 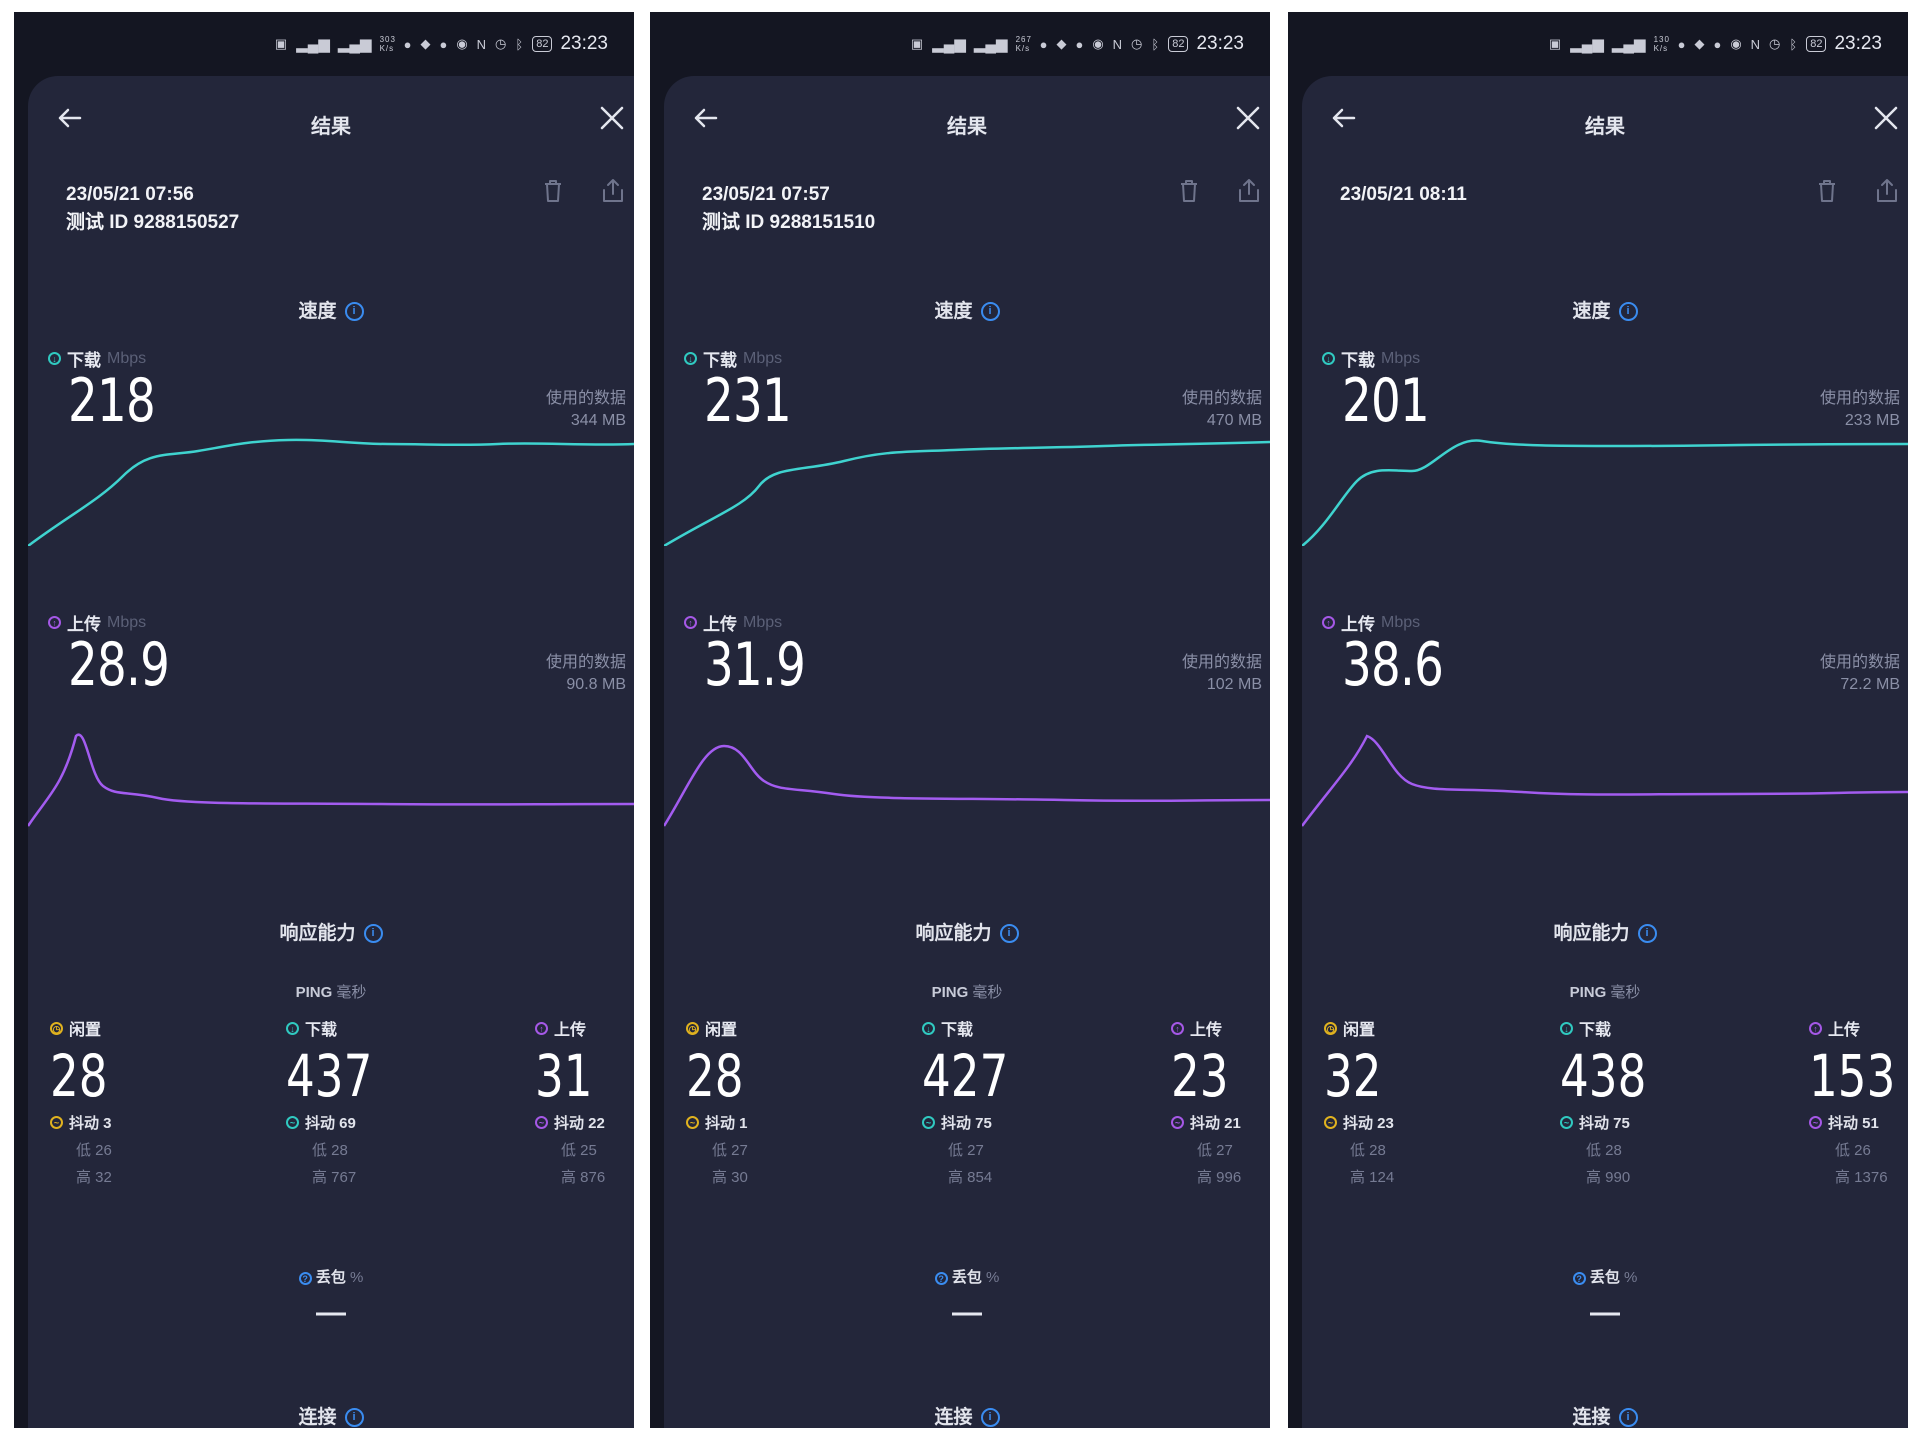 I want to click on ping-download-high: 高 990, so click(x=1608, y=1177).